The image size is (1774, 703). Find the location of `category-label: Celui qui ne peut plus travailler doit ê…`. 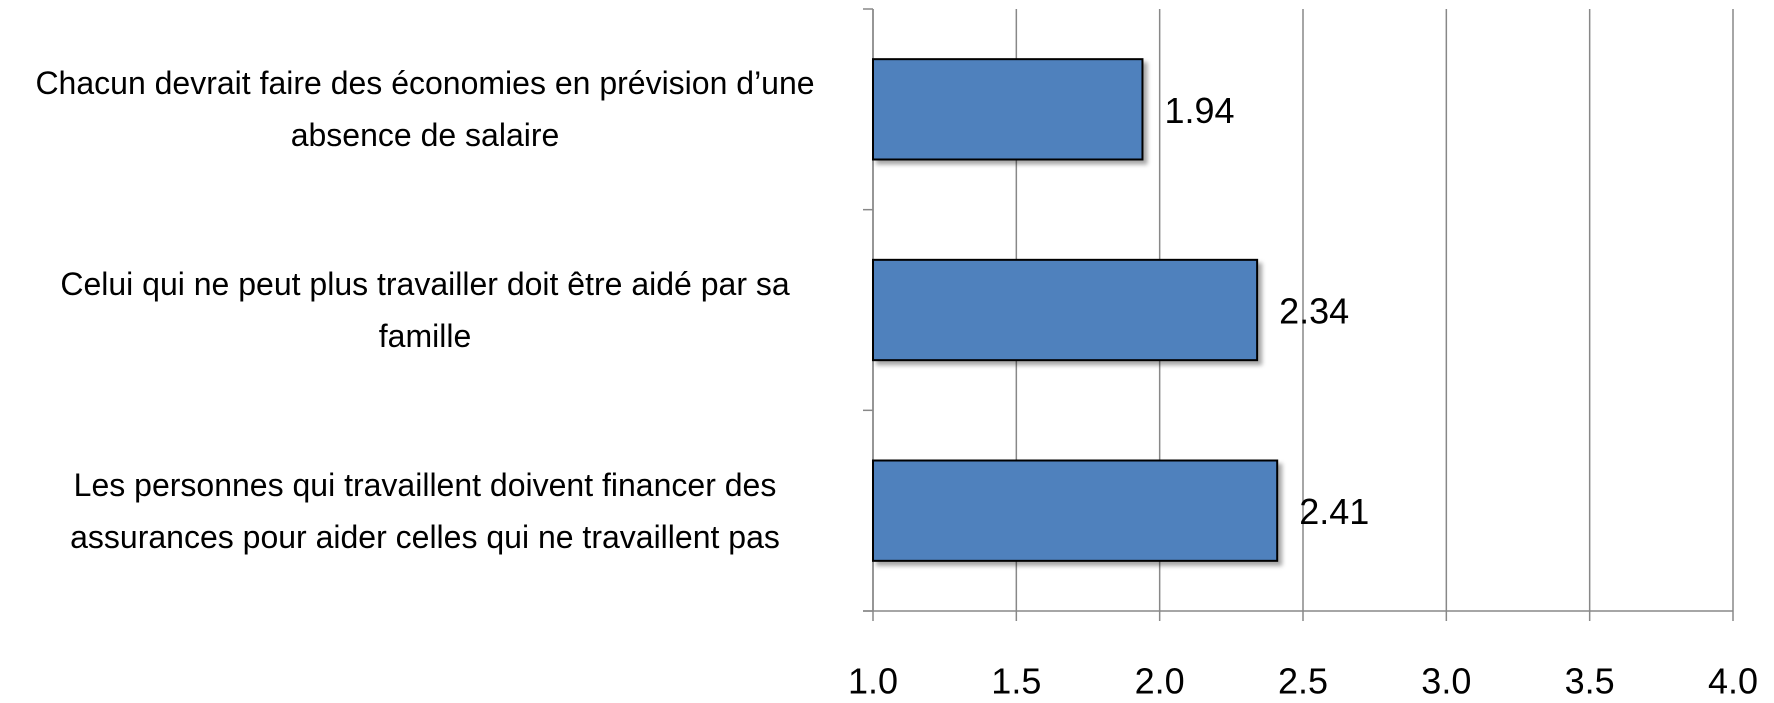

category-label: Celui qui ne peut plus travailler doit ê… is located at coordinates (425, 310).